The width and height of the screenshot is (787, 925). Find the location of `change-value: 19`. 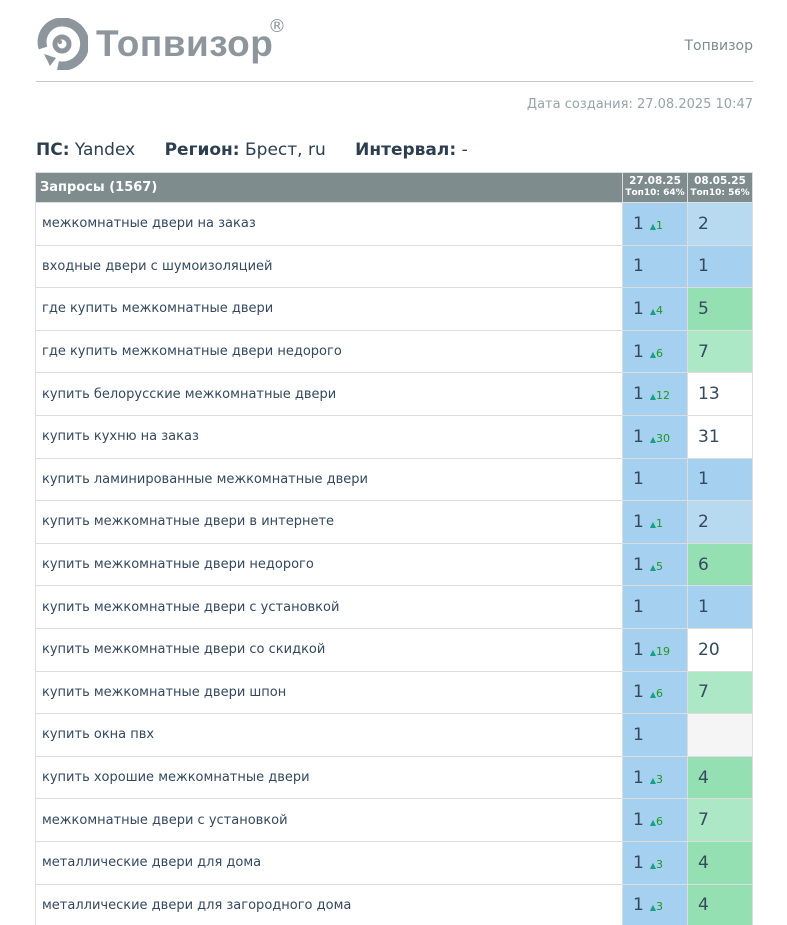

change-value: 19 is located at coordinates (662, 651).